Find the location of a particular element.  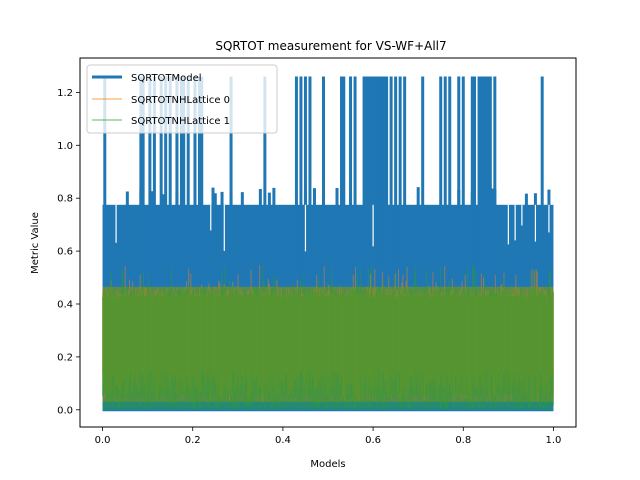

legend-label-sqrtotmodel: SQRTOTModel is located at coordinates (166, 78).